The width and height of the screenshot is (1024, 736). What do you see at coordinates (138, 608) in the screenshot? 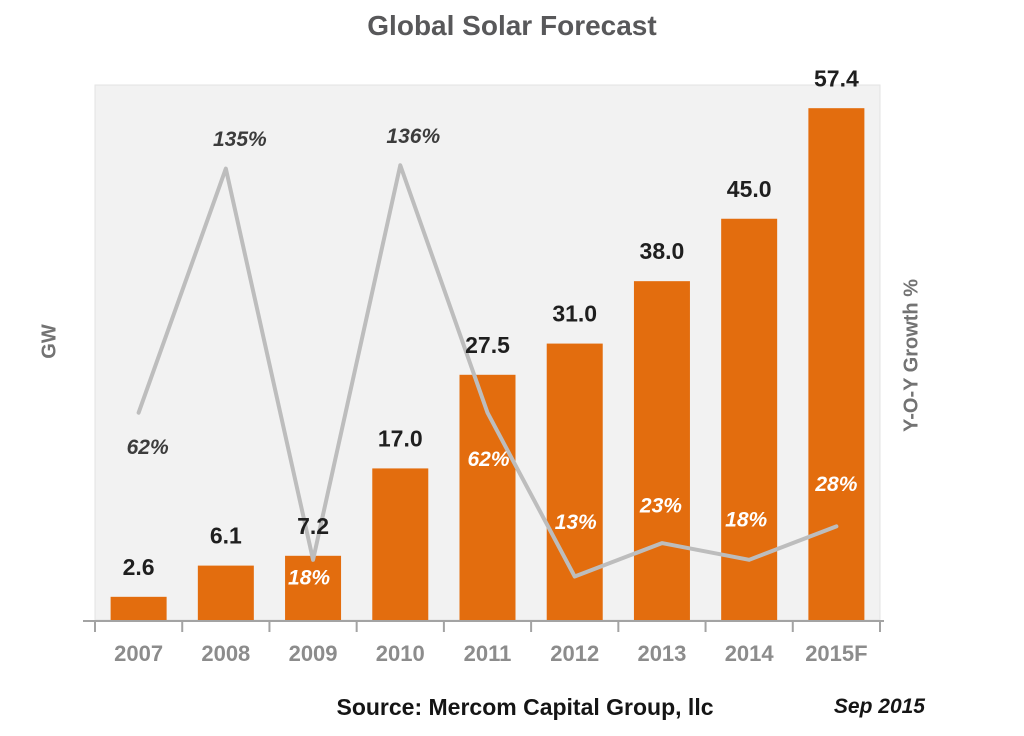
I see `bar-2007` at bounding box center [138, 608].